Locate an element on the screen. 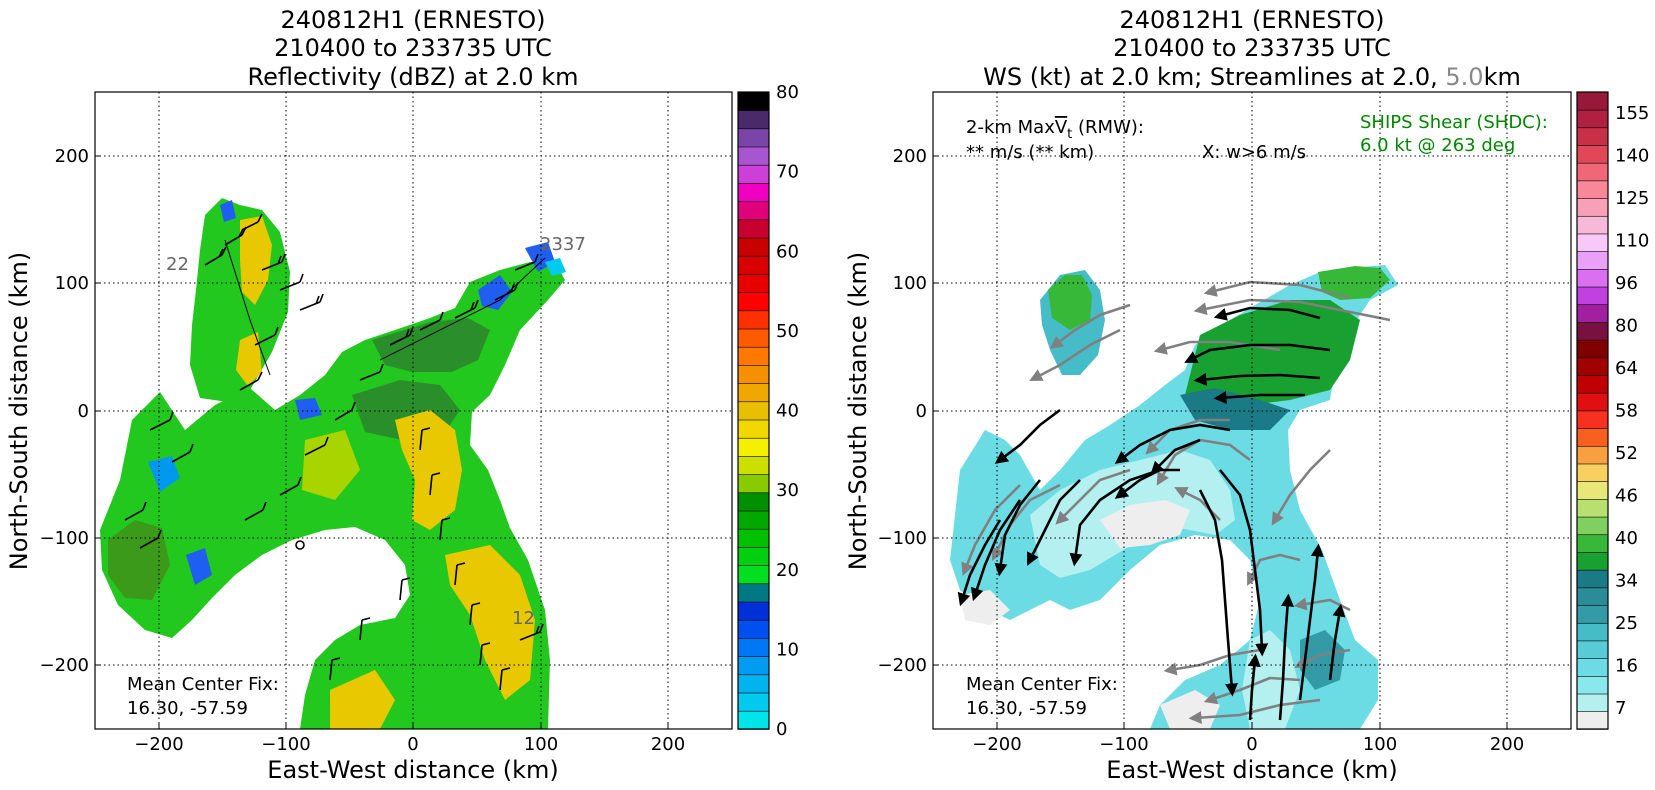 Image resolution: width=1655 pixels, height=790 pixels. right-center-fix-value: 16.30, -57.59 is located at coordinates (1026, 708).